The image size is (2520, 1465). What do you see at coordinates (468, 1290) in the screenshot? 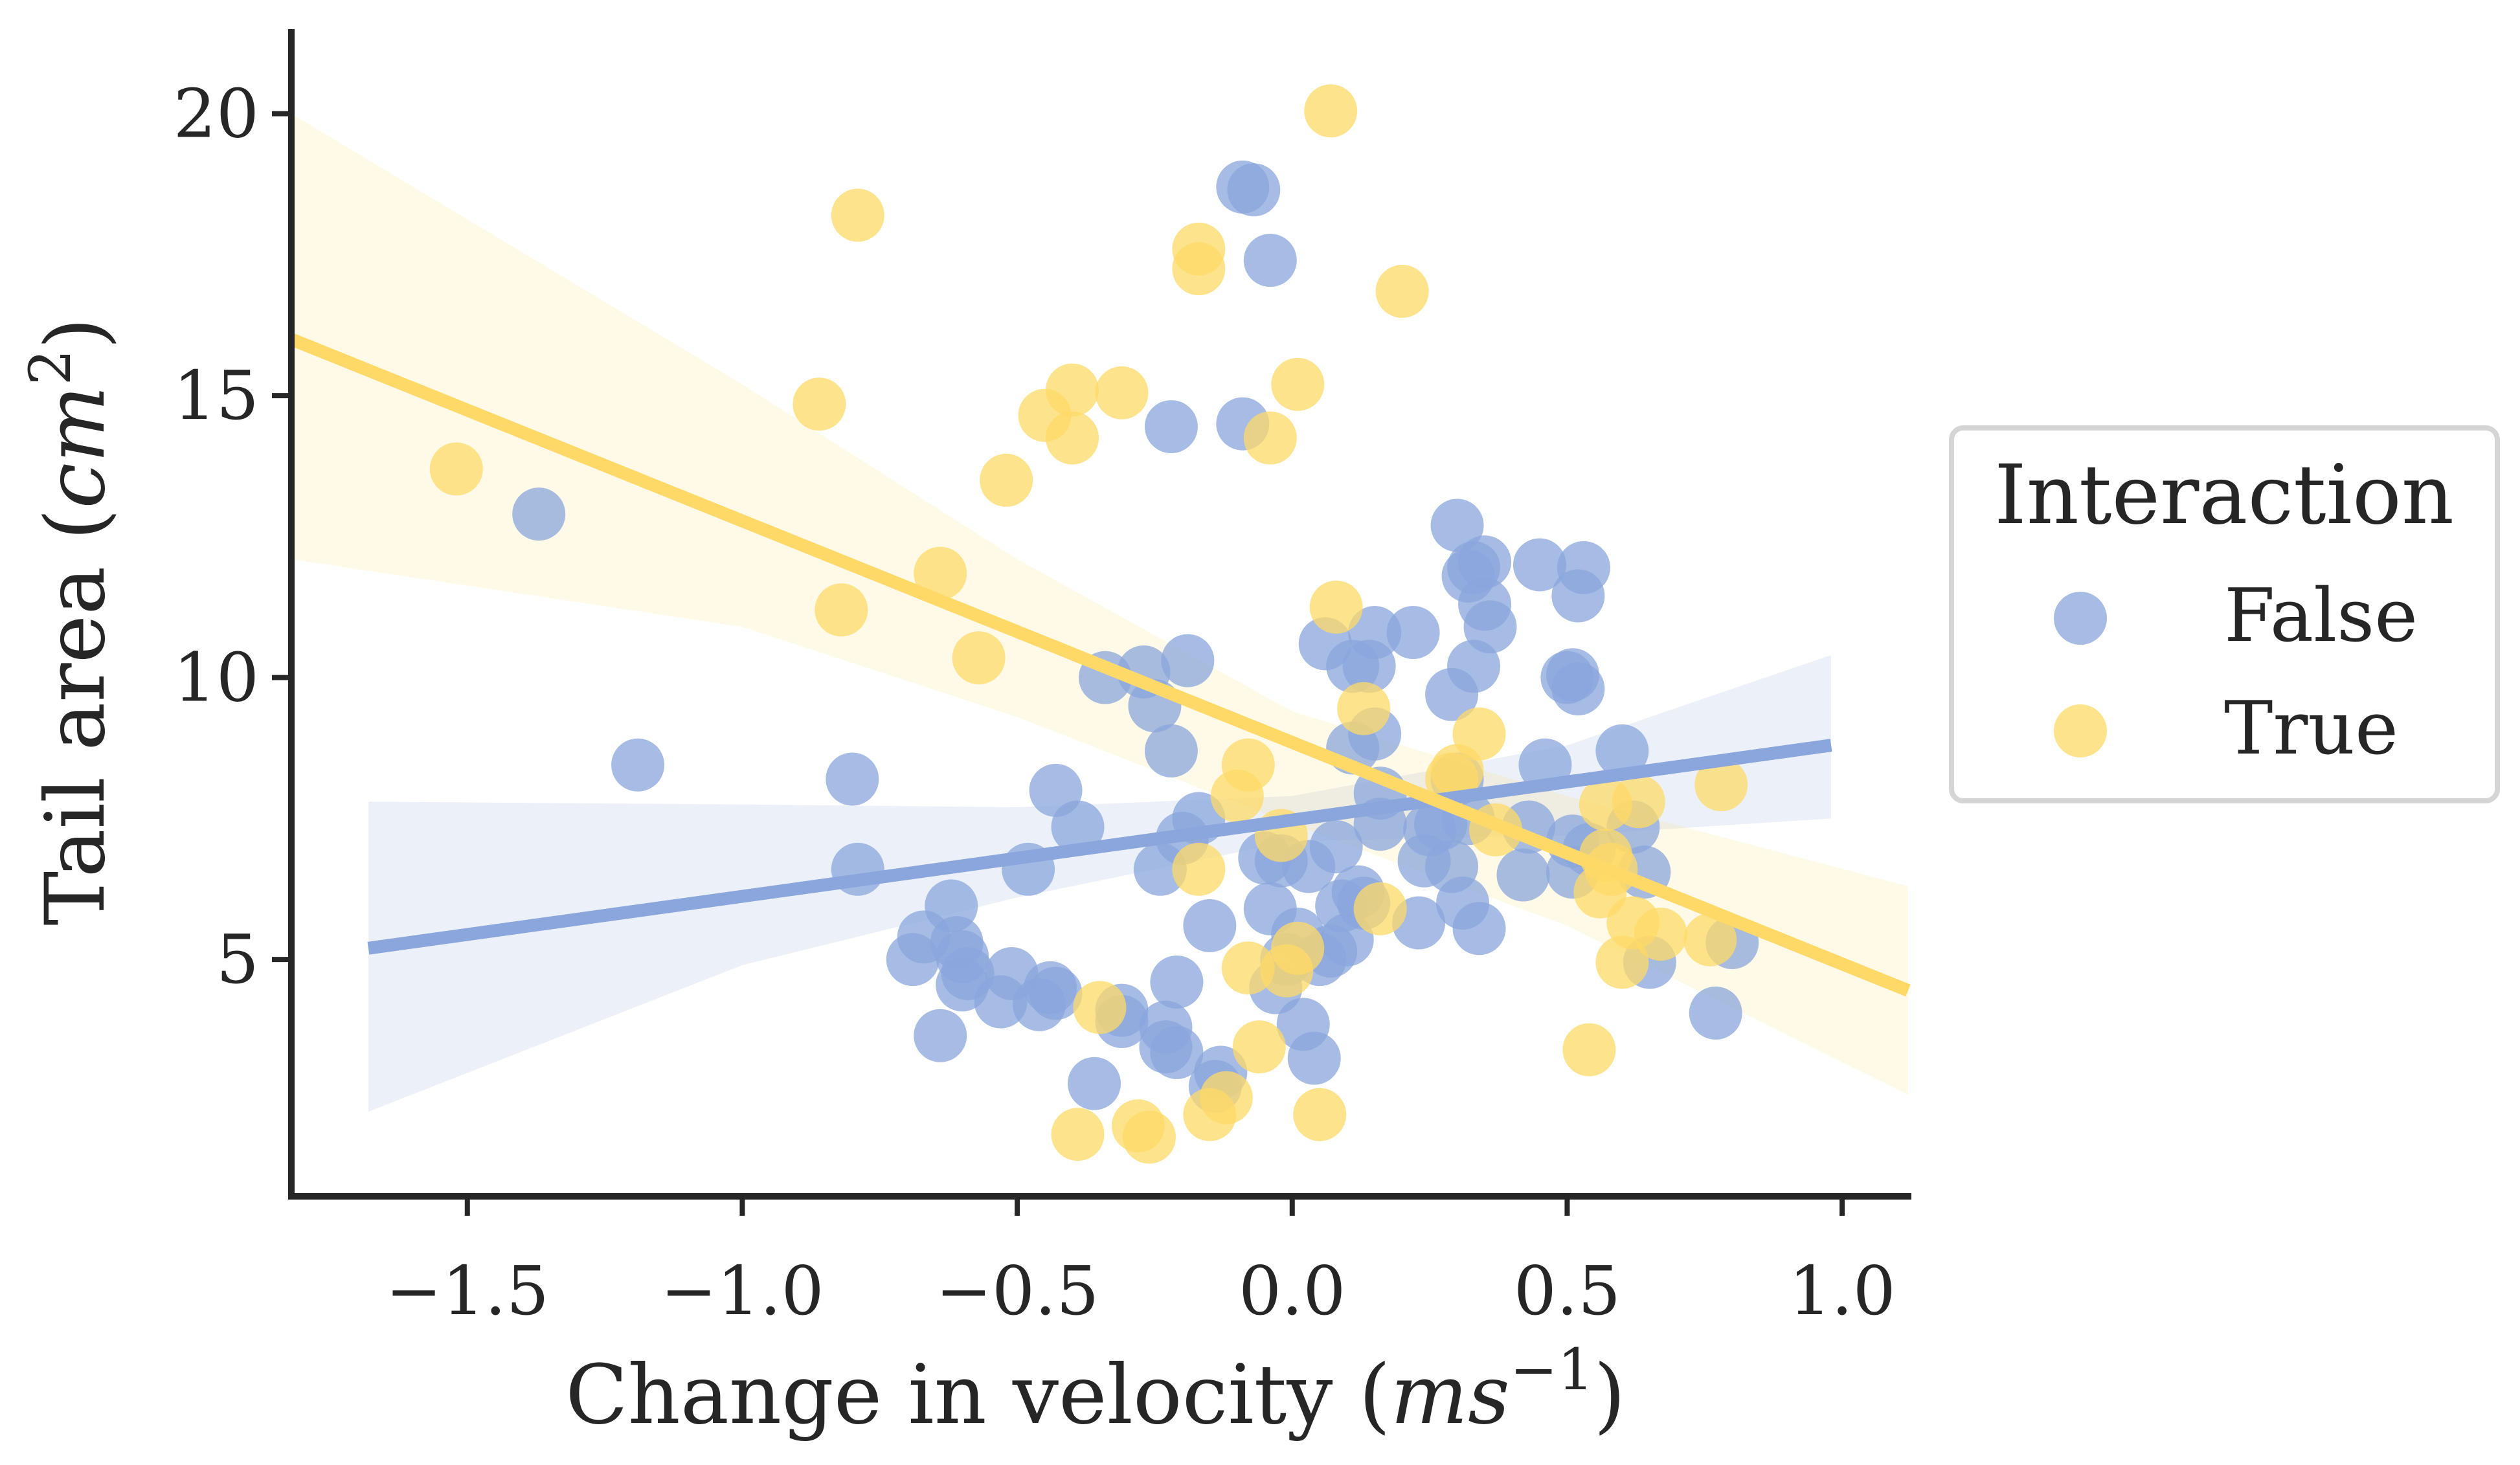
I see `x-tick-label: −1.5` at bounding box center [468, 1290].